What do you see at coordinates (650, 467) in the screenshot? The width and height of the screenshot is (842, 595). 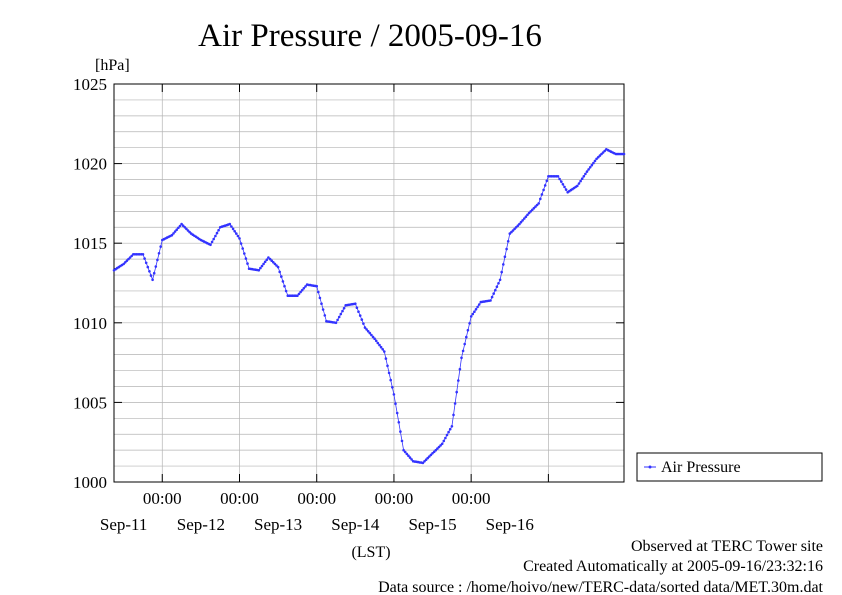 I see `legend-marker-icon` at bounding box center [650, 467].